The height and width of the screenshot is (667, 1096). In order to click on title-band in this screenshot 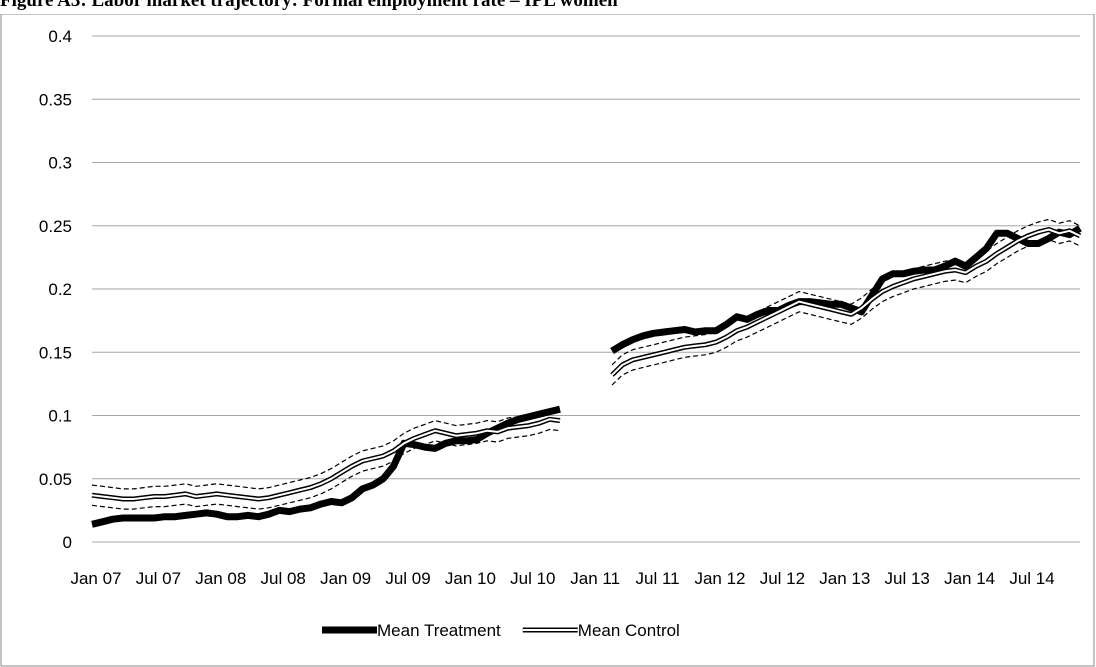, I will do `click(548, 7)`.